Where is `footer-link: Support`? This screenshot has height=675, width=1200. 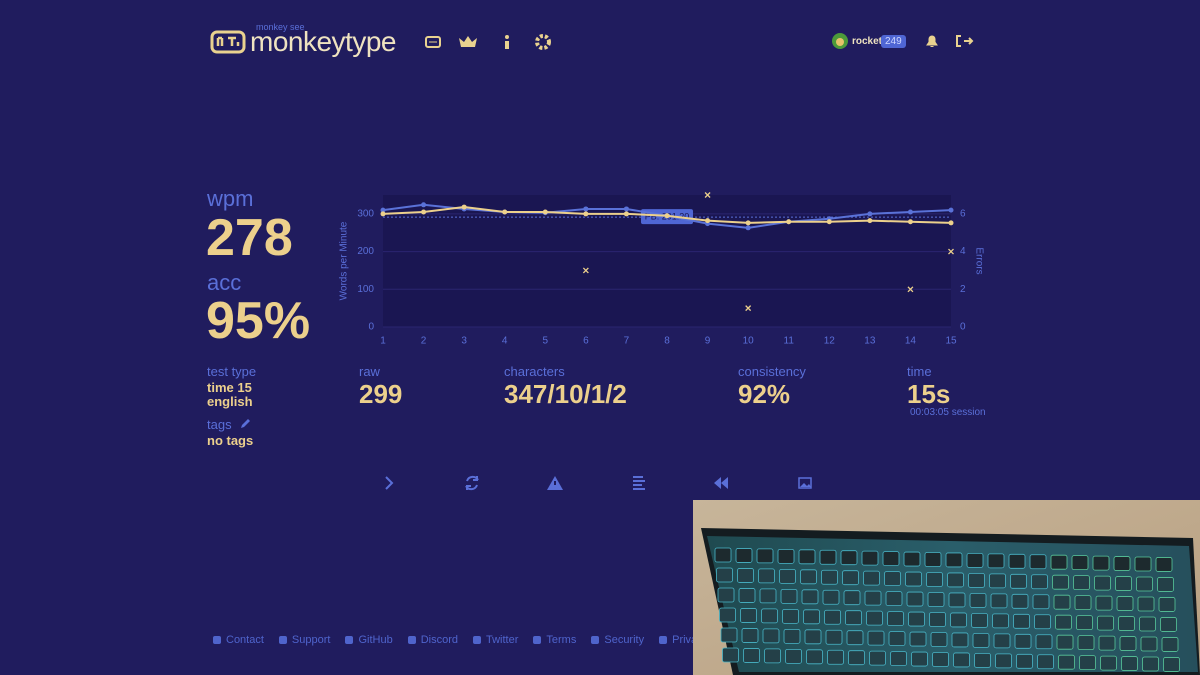
footer-link: Support is located at coordinates (304, 640).